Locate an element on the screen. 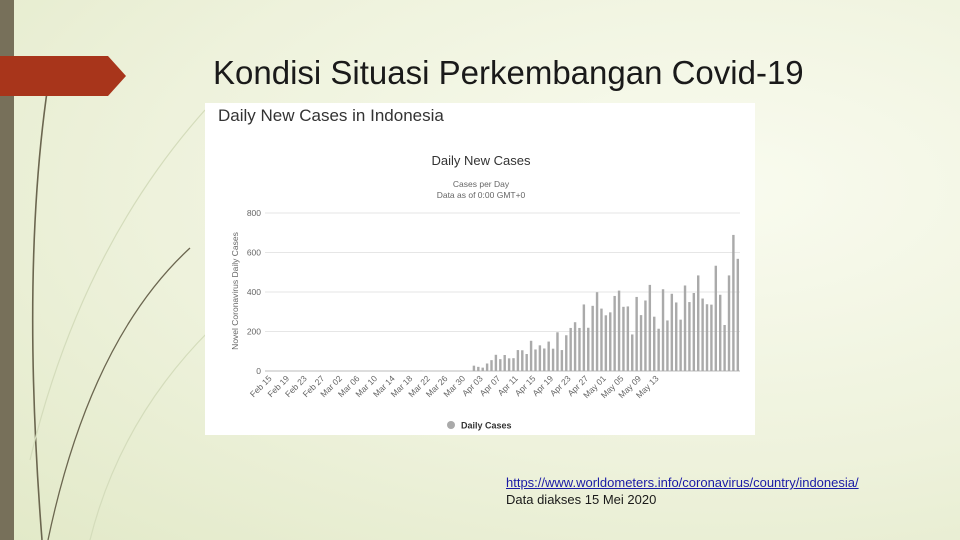  title-accent-arrow is located at coordinates (63, 76).